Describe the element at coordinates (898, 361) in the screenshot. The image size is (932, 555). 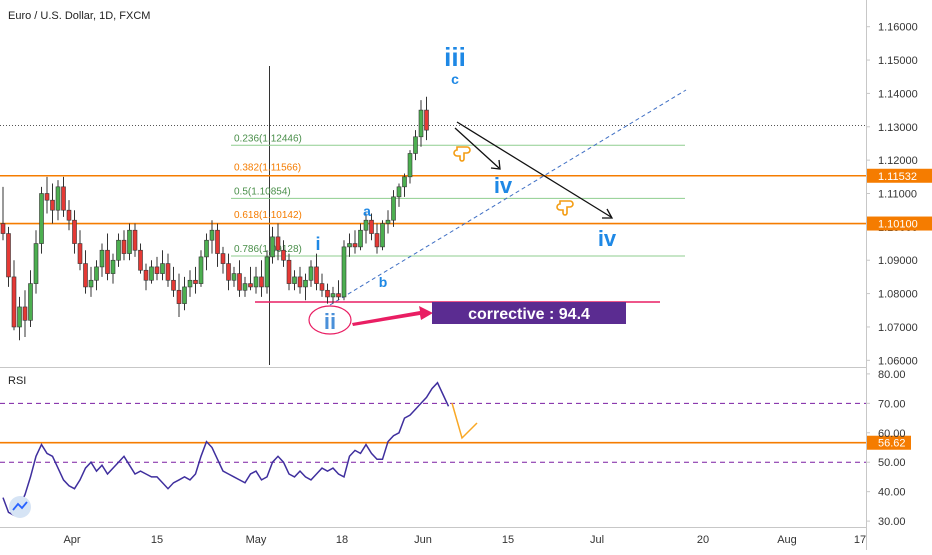
I see `price-tick-label: 1.06000` at that location.